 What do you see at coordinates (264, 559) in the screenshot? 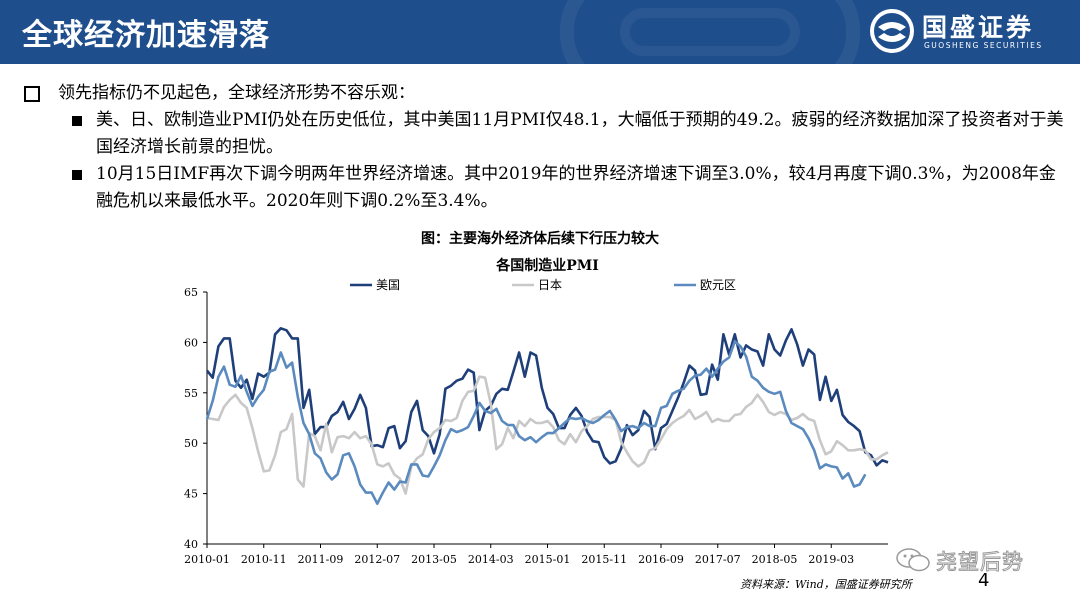
I see `x-tick-label: 2010-11` at bounding box center [264, 559].